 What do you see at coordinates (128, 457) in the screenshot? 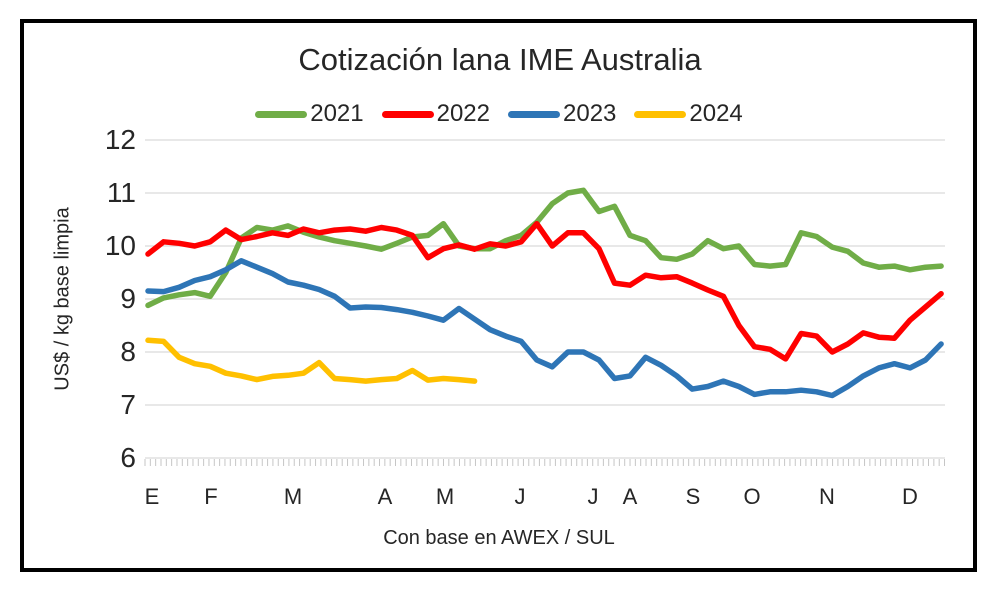
I see `y-tick-label-6: 6` at bounding box center [128, 457].